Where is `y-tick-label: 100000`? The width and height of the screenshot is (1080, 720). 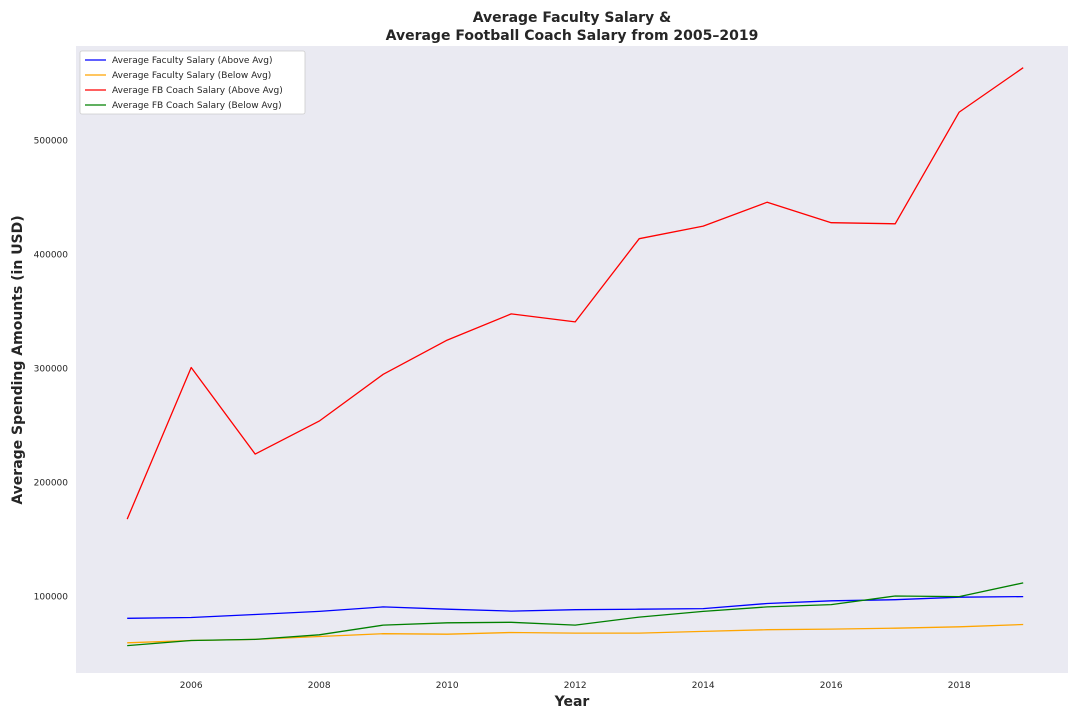 y-tick-label: 100000 is located at coordinates (51, 598).